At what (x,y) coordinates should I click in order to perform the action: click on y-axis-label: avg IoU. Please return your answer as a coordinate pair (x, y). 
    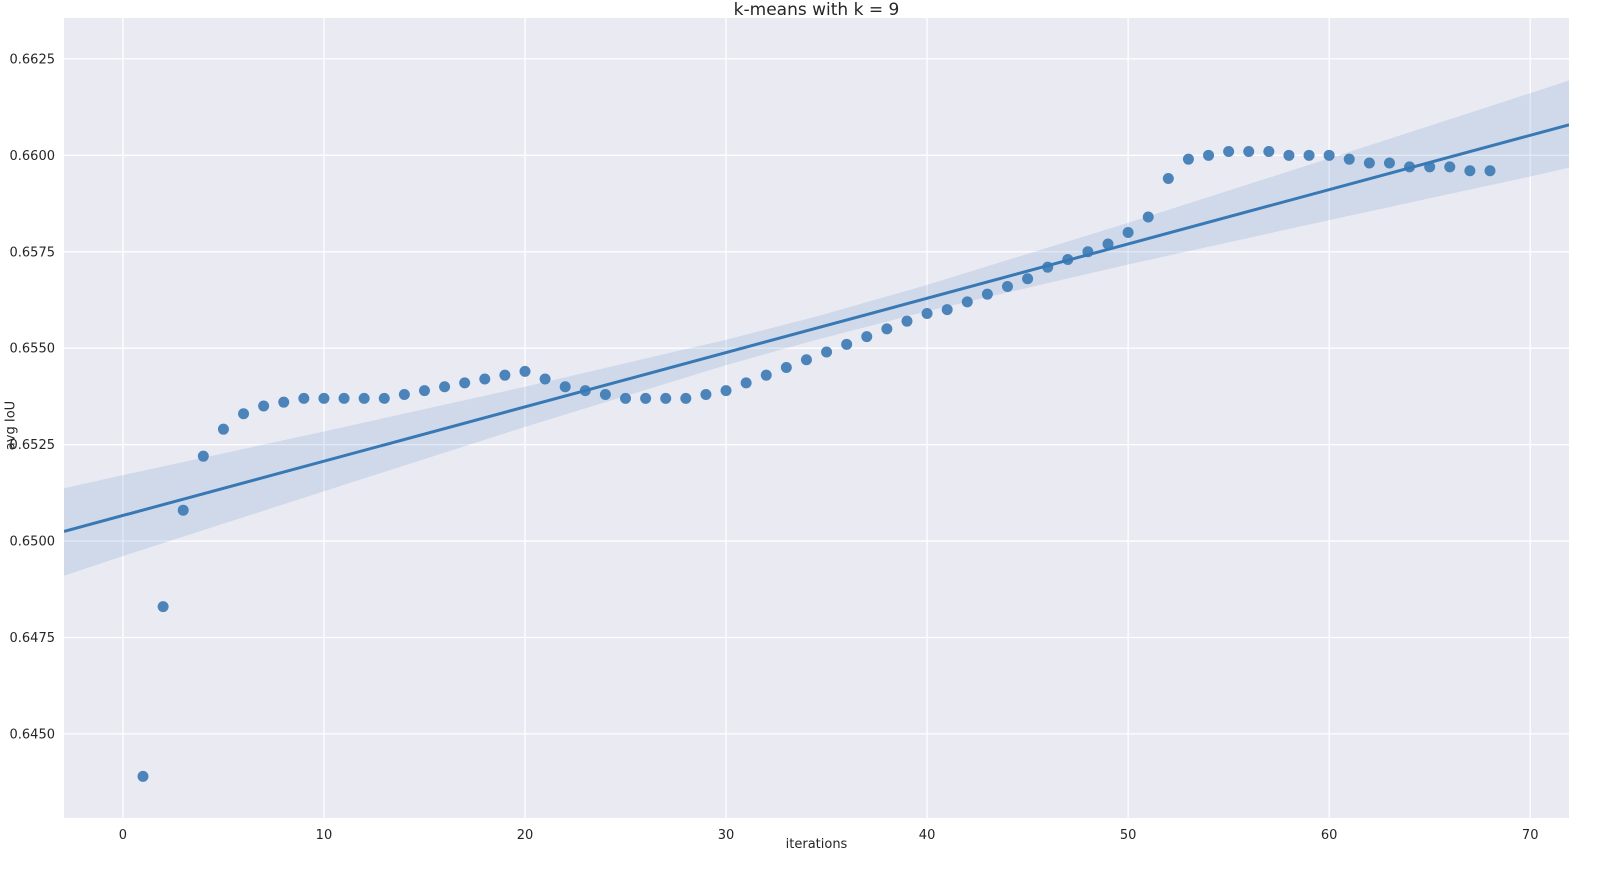
    Looking at the image, I should click on (11, 425).